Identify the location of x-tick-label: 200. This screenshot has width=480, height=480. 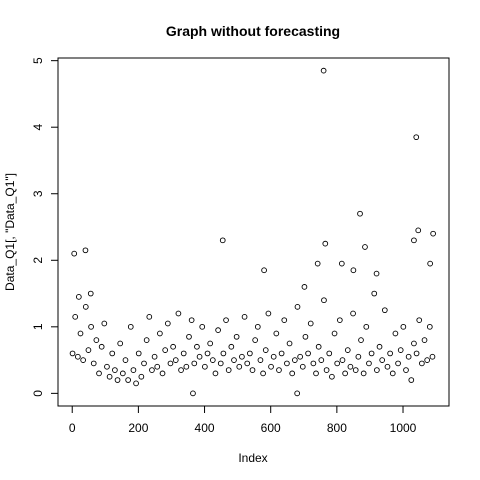
(138, 428).